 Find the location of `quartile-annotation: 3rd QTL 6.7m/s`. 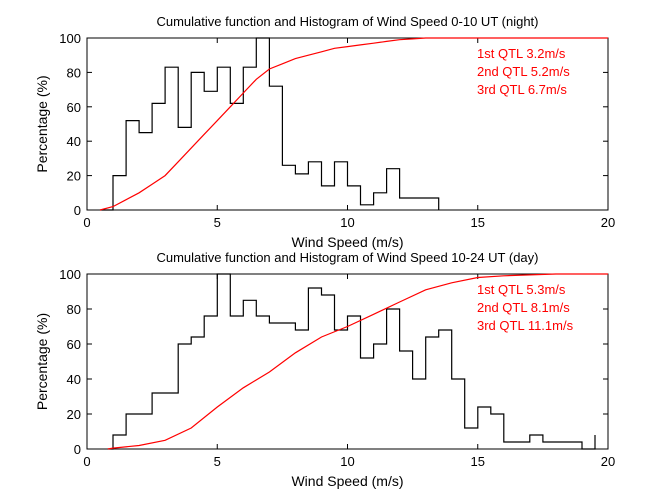

quartile-annotation: 3rd QTL 6.7m/s is located at coordinates (522, 89).